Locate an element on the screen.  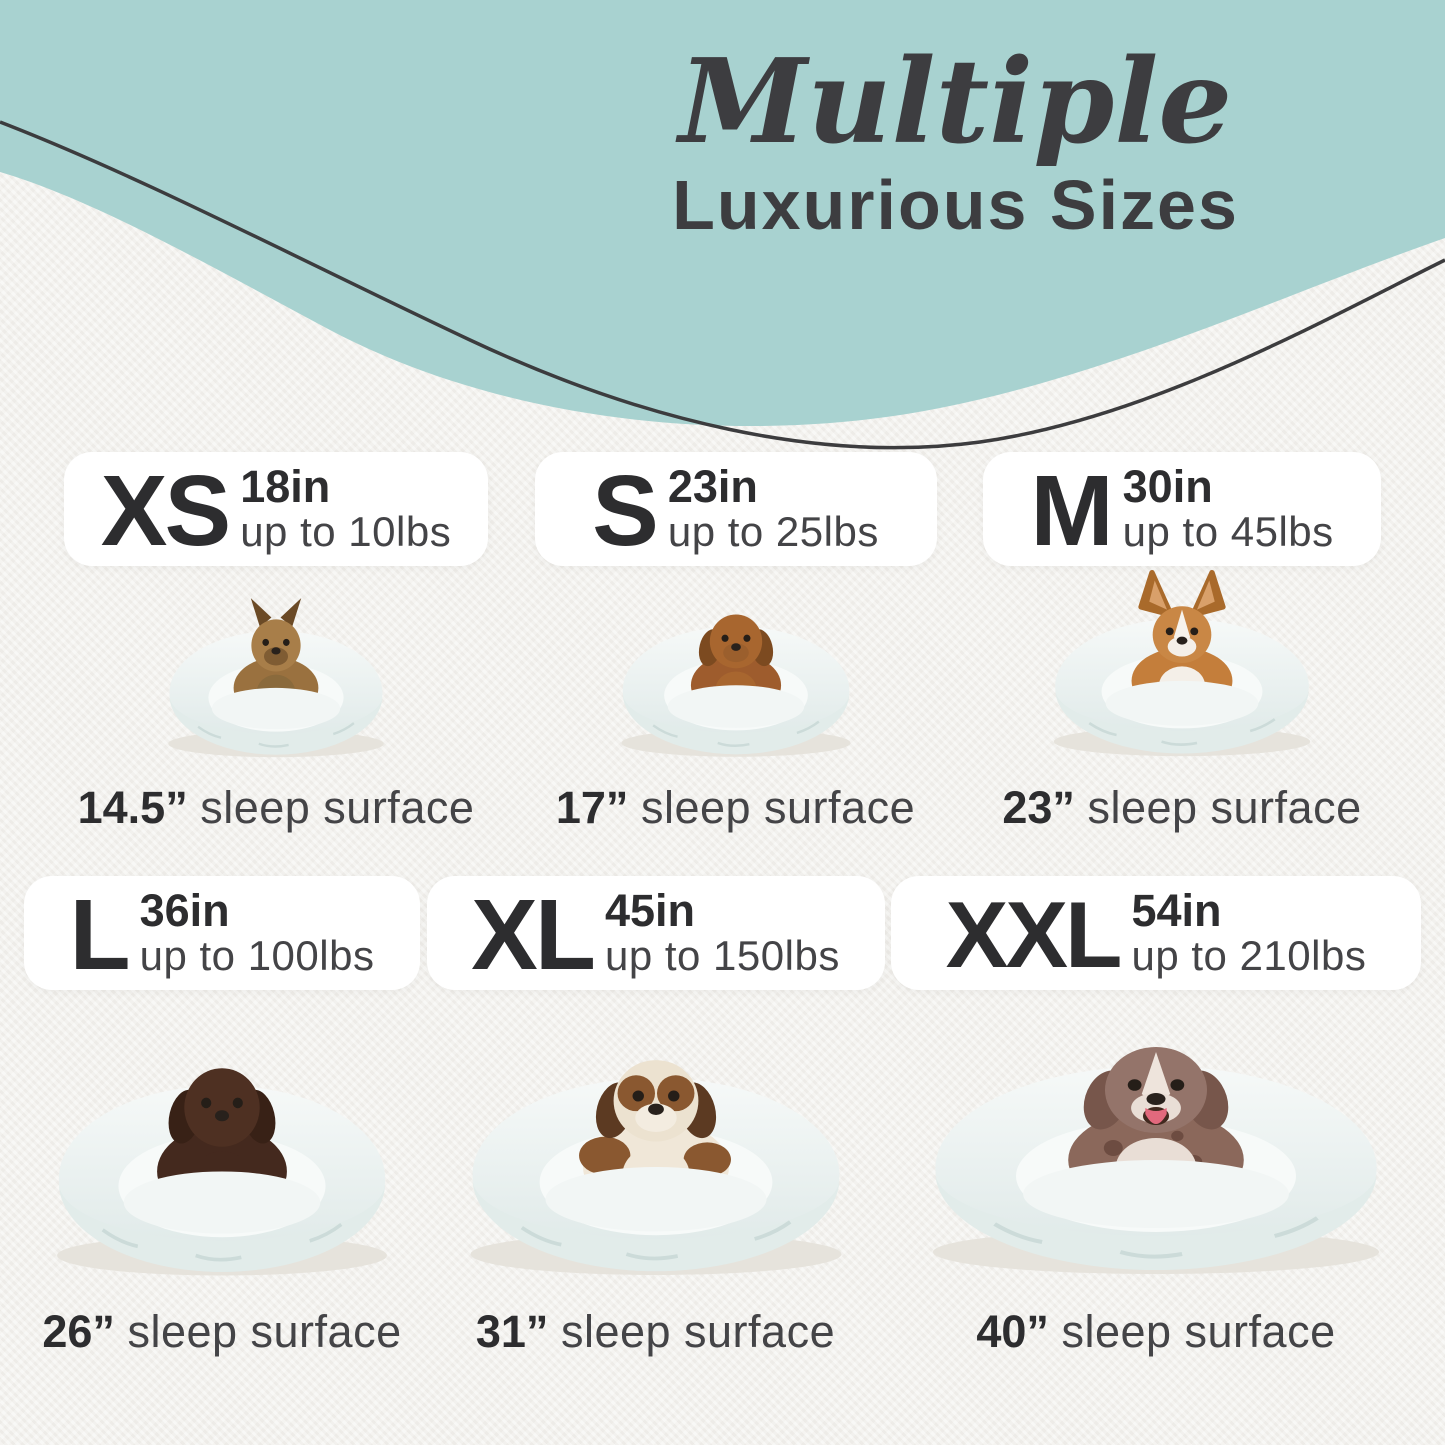
great-dane-in-bed-photo is located at coordinates (1156, 1142).